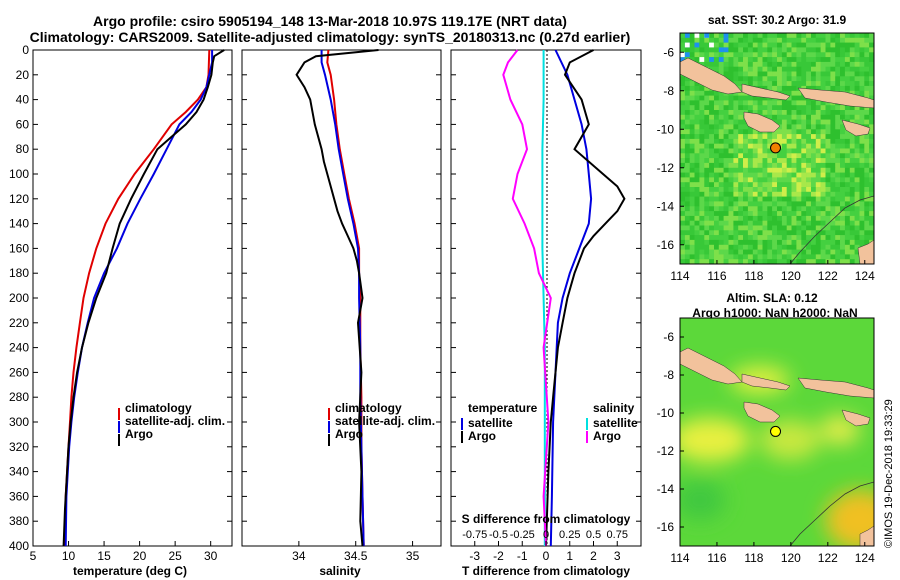 This screenshot has height=580, width=900. What do you see at coordinates (23, 100) in the screenshot?
I see `y-tick-label: 40` at bounding box center [23, 100].